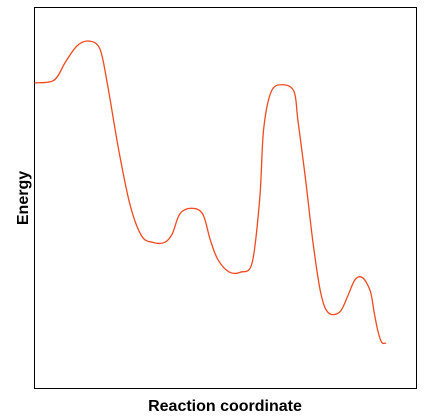  I want to click on x-axis-label: Reaction coordinate, so click(225, 406).